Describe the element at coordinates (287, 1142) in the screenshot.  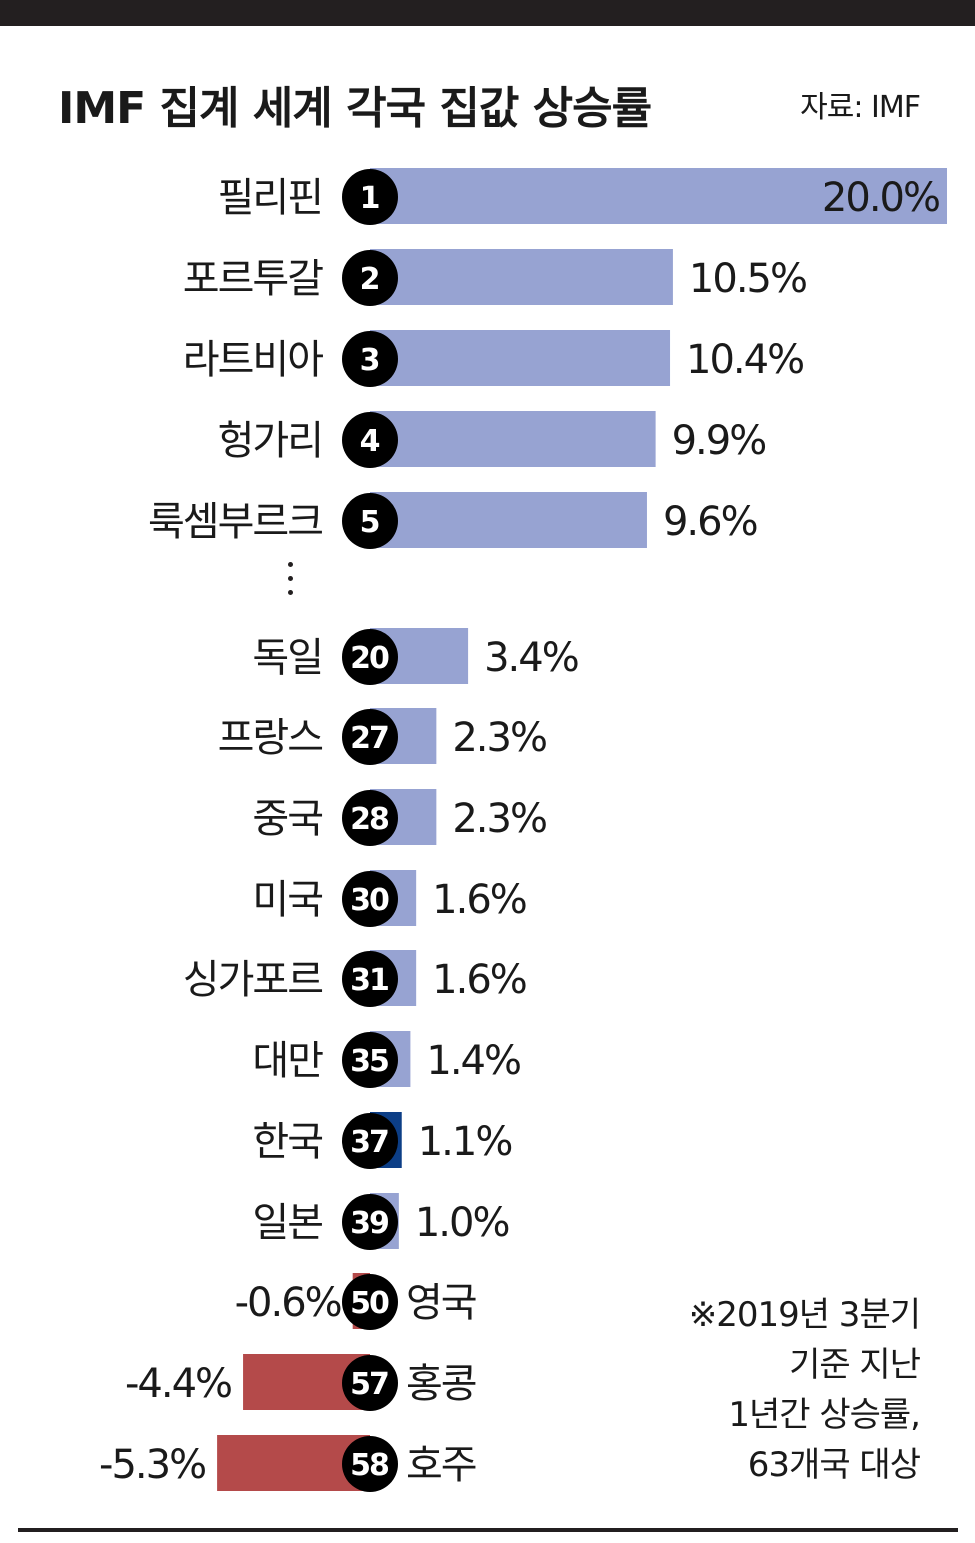
I see `category-label: 한국` at that location.